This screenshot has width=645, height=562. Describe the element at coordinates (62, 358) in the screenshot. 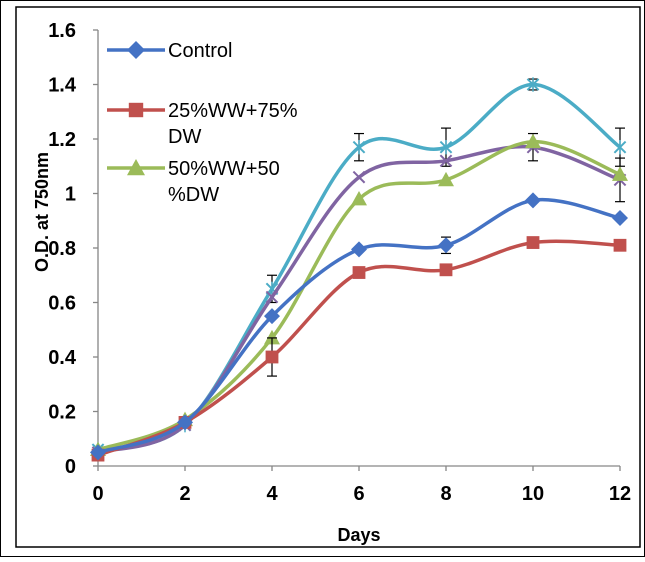

I see `y-tick-label: 0.4` at that location.